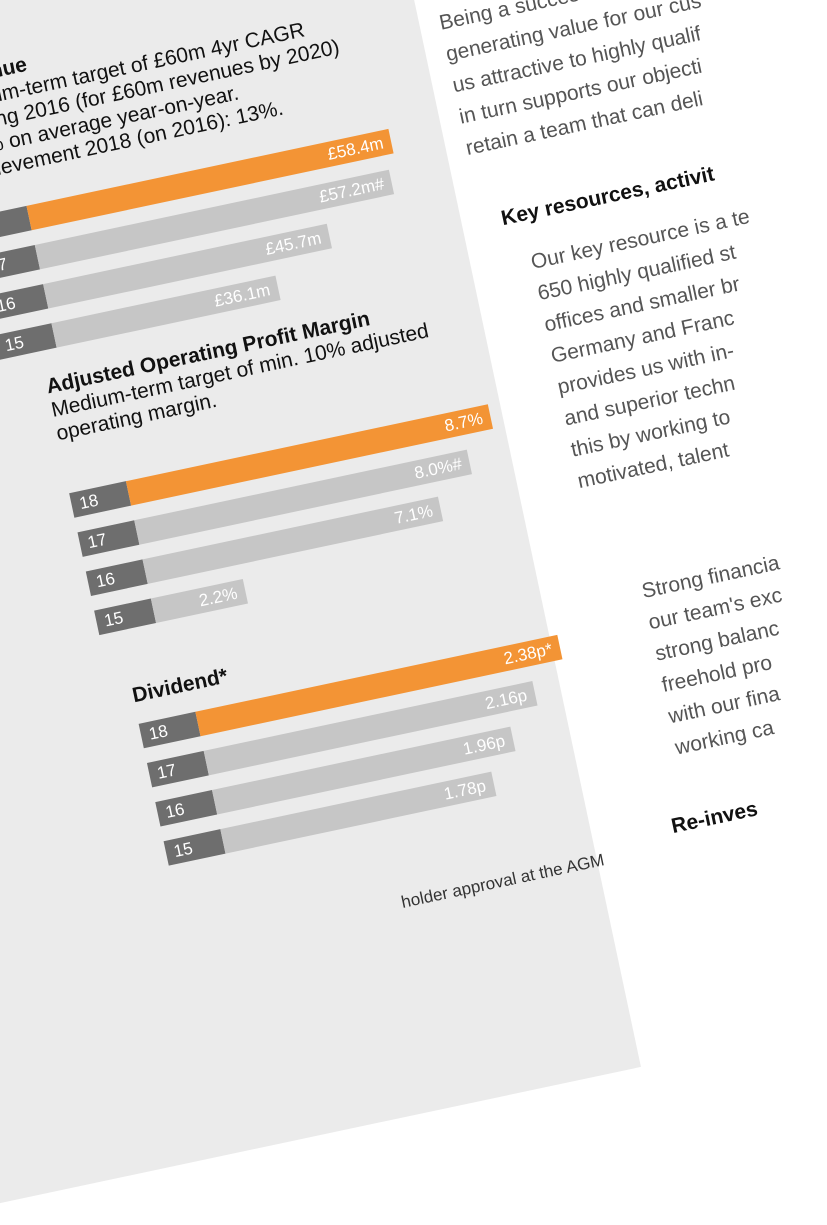 Image resolution: width=827 pixels, height=1225 pixels. Describe the element at coordinates (714, 818) in the screenshot. I see `section-heading-reinvest: Re-inves` at that location.